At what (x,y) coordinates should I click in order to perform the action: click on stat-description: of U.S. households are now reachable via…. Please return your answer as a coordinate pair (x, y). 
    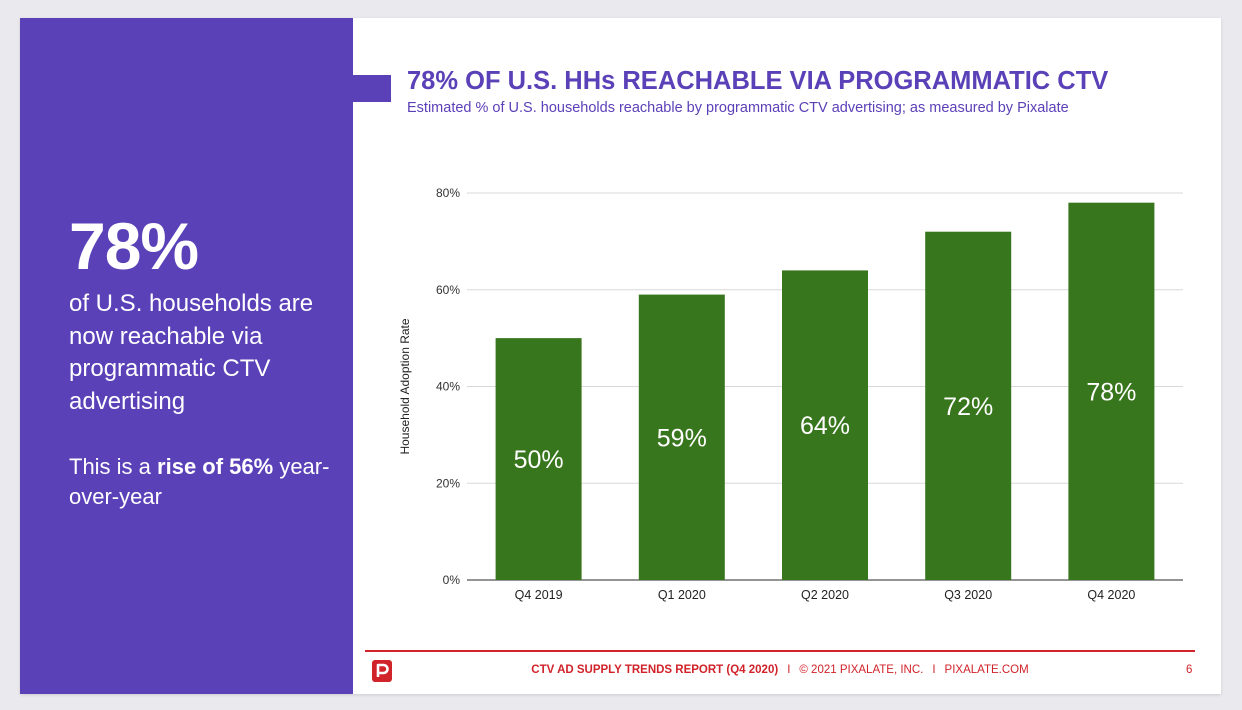
    Looking at the image, I should click on (191, 352).